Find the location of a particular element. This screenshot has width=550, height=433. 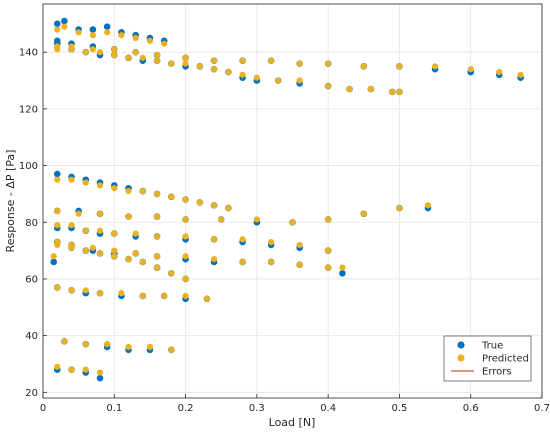

y-axis-ticks: 20 40 60 80 100 120 140 is located at coordinates (33, 223).